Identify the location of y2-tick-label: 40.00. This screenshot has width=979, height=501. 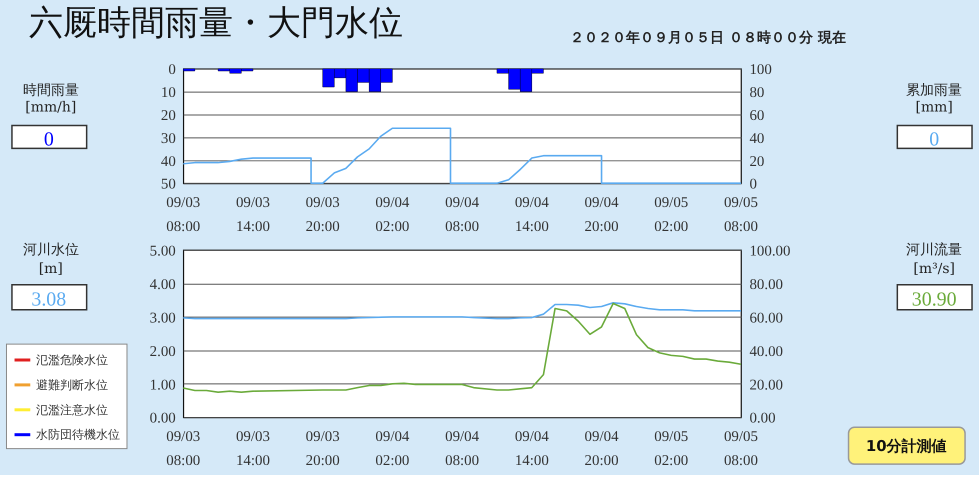
(766, 352).